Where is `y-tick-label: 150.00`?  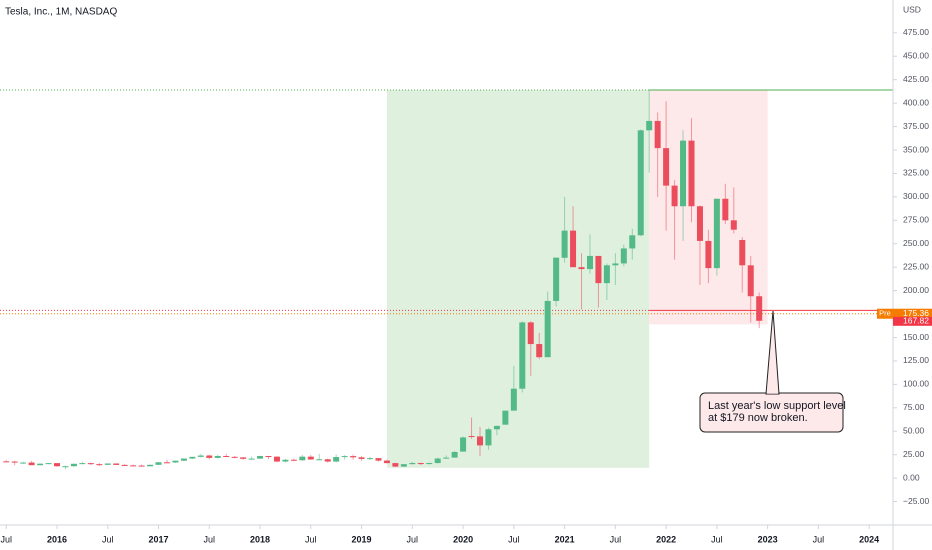 y-tick-label: 150.00 is located at coordinates (916, 337).